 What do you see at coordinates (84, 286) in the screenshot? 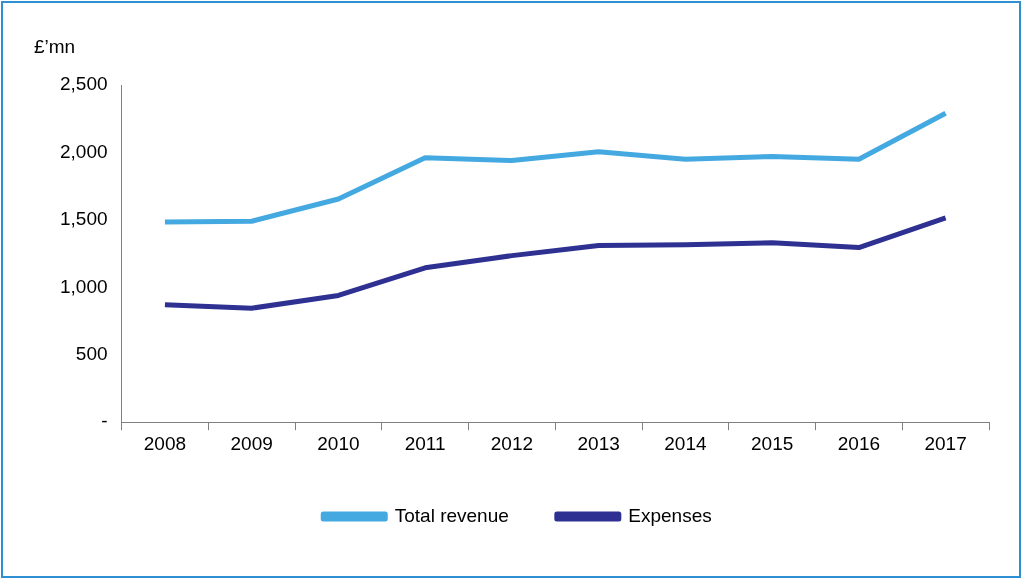
I see `y-tick-label: 1,000` at bounding box center [84, 286].